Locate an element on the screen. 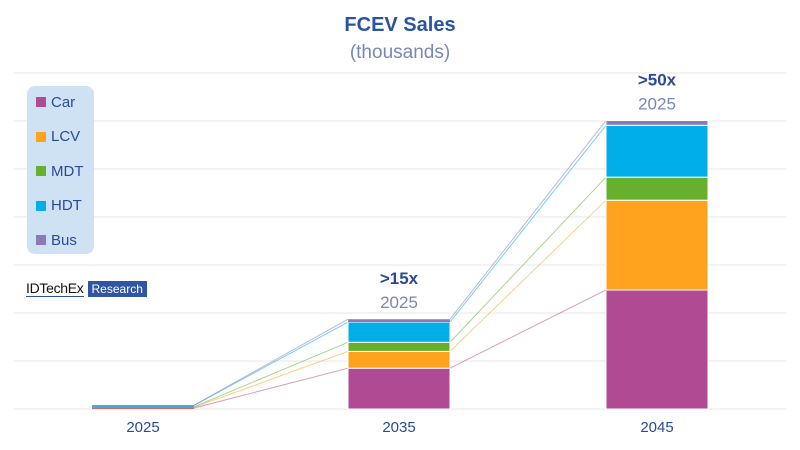  bar-2035-mdt is located at coordinates (399, 346).